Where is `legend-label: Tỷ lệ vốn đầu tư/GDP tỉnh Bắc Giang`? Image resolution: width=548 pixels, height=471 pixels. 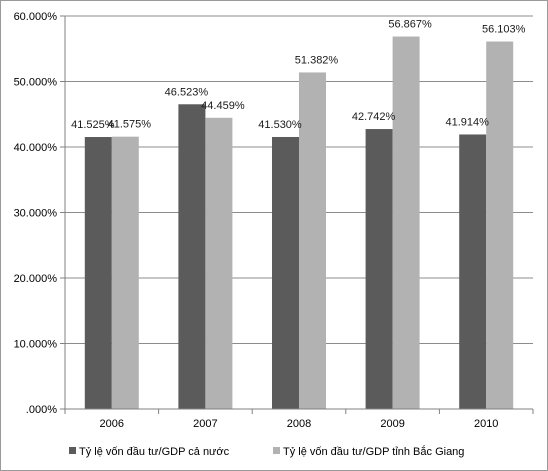 legend-label: Tỷ lệ vốn đầu tư/GDP tỉnh Bắc Giang is located at coordinates (373, 451).